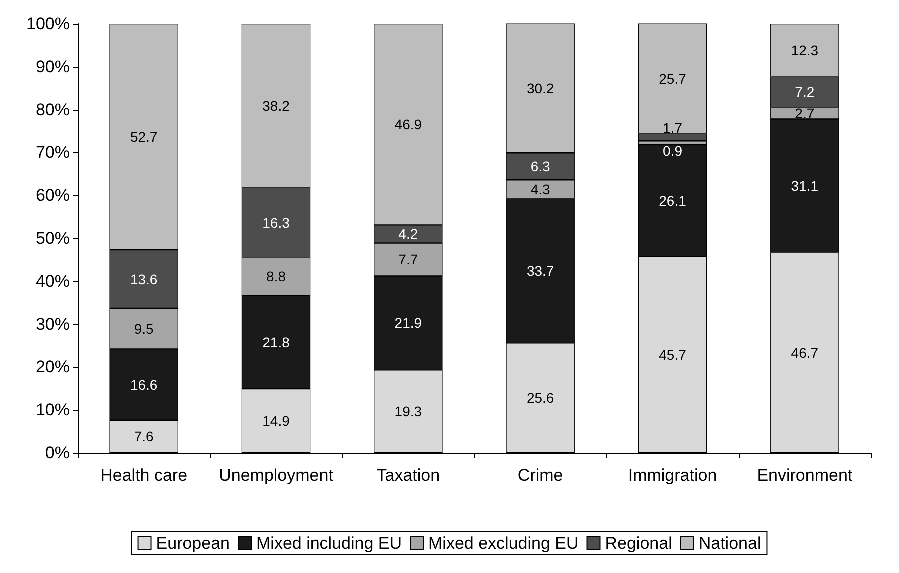  I want to click on data-label: 7.2, so click(805, 92).